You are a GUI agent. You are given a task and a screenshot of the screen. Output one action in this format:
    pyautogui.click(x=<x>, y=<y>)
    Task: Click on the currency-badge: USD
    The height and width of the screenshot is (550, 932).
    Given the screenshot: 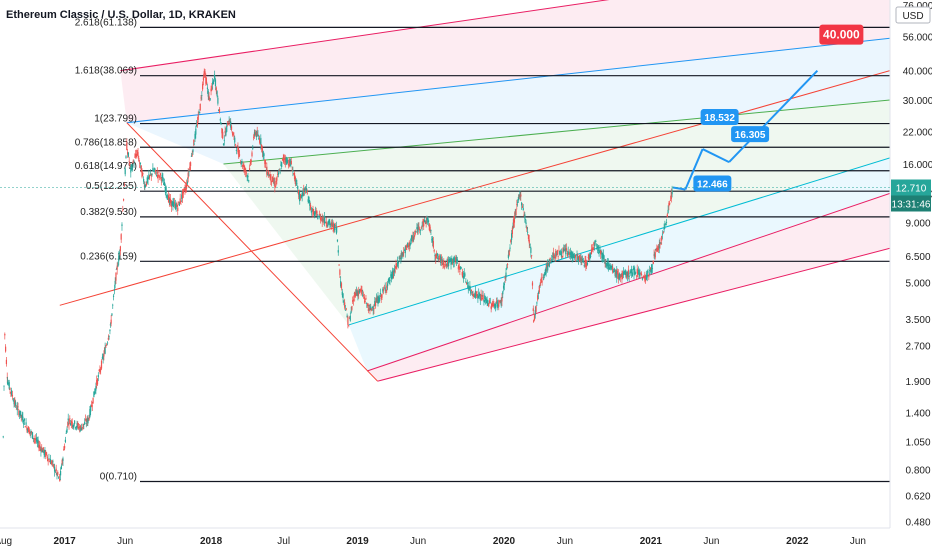 What is the action you would take?
    pyautogui.click(x=913, y=15)
    